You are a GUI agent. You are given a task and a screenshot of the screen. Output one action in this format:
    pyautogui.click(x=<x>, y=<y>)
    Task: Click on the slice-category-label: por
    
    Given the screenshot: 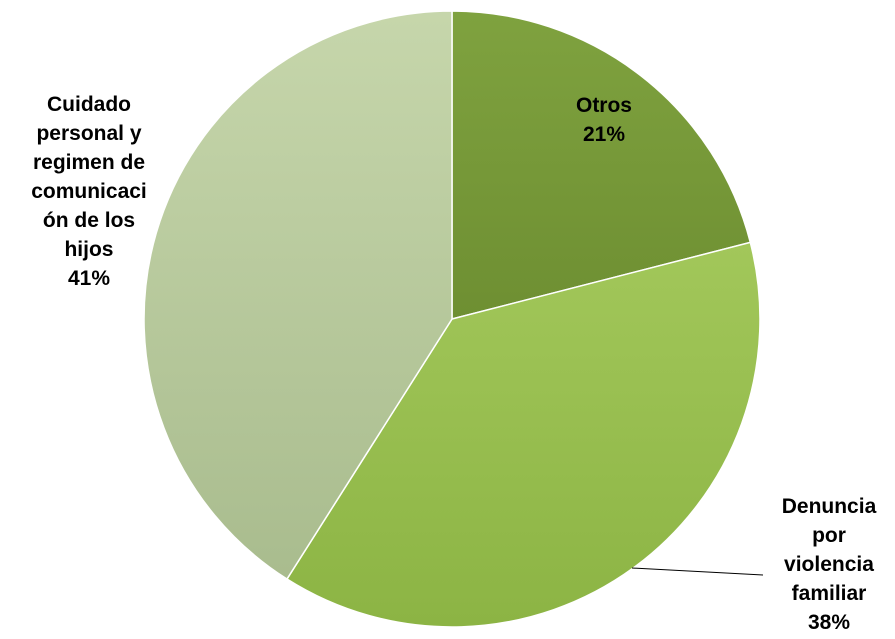 What is the action you would take?
    pyautogui.click(x=829, y=535)
    